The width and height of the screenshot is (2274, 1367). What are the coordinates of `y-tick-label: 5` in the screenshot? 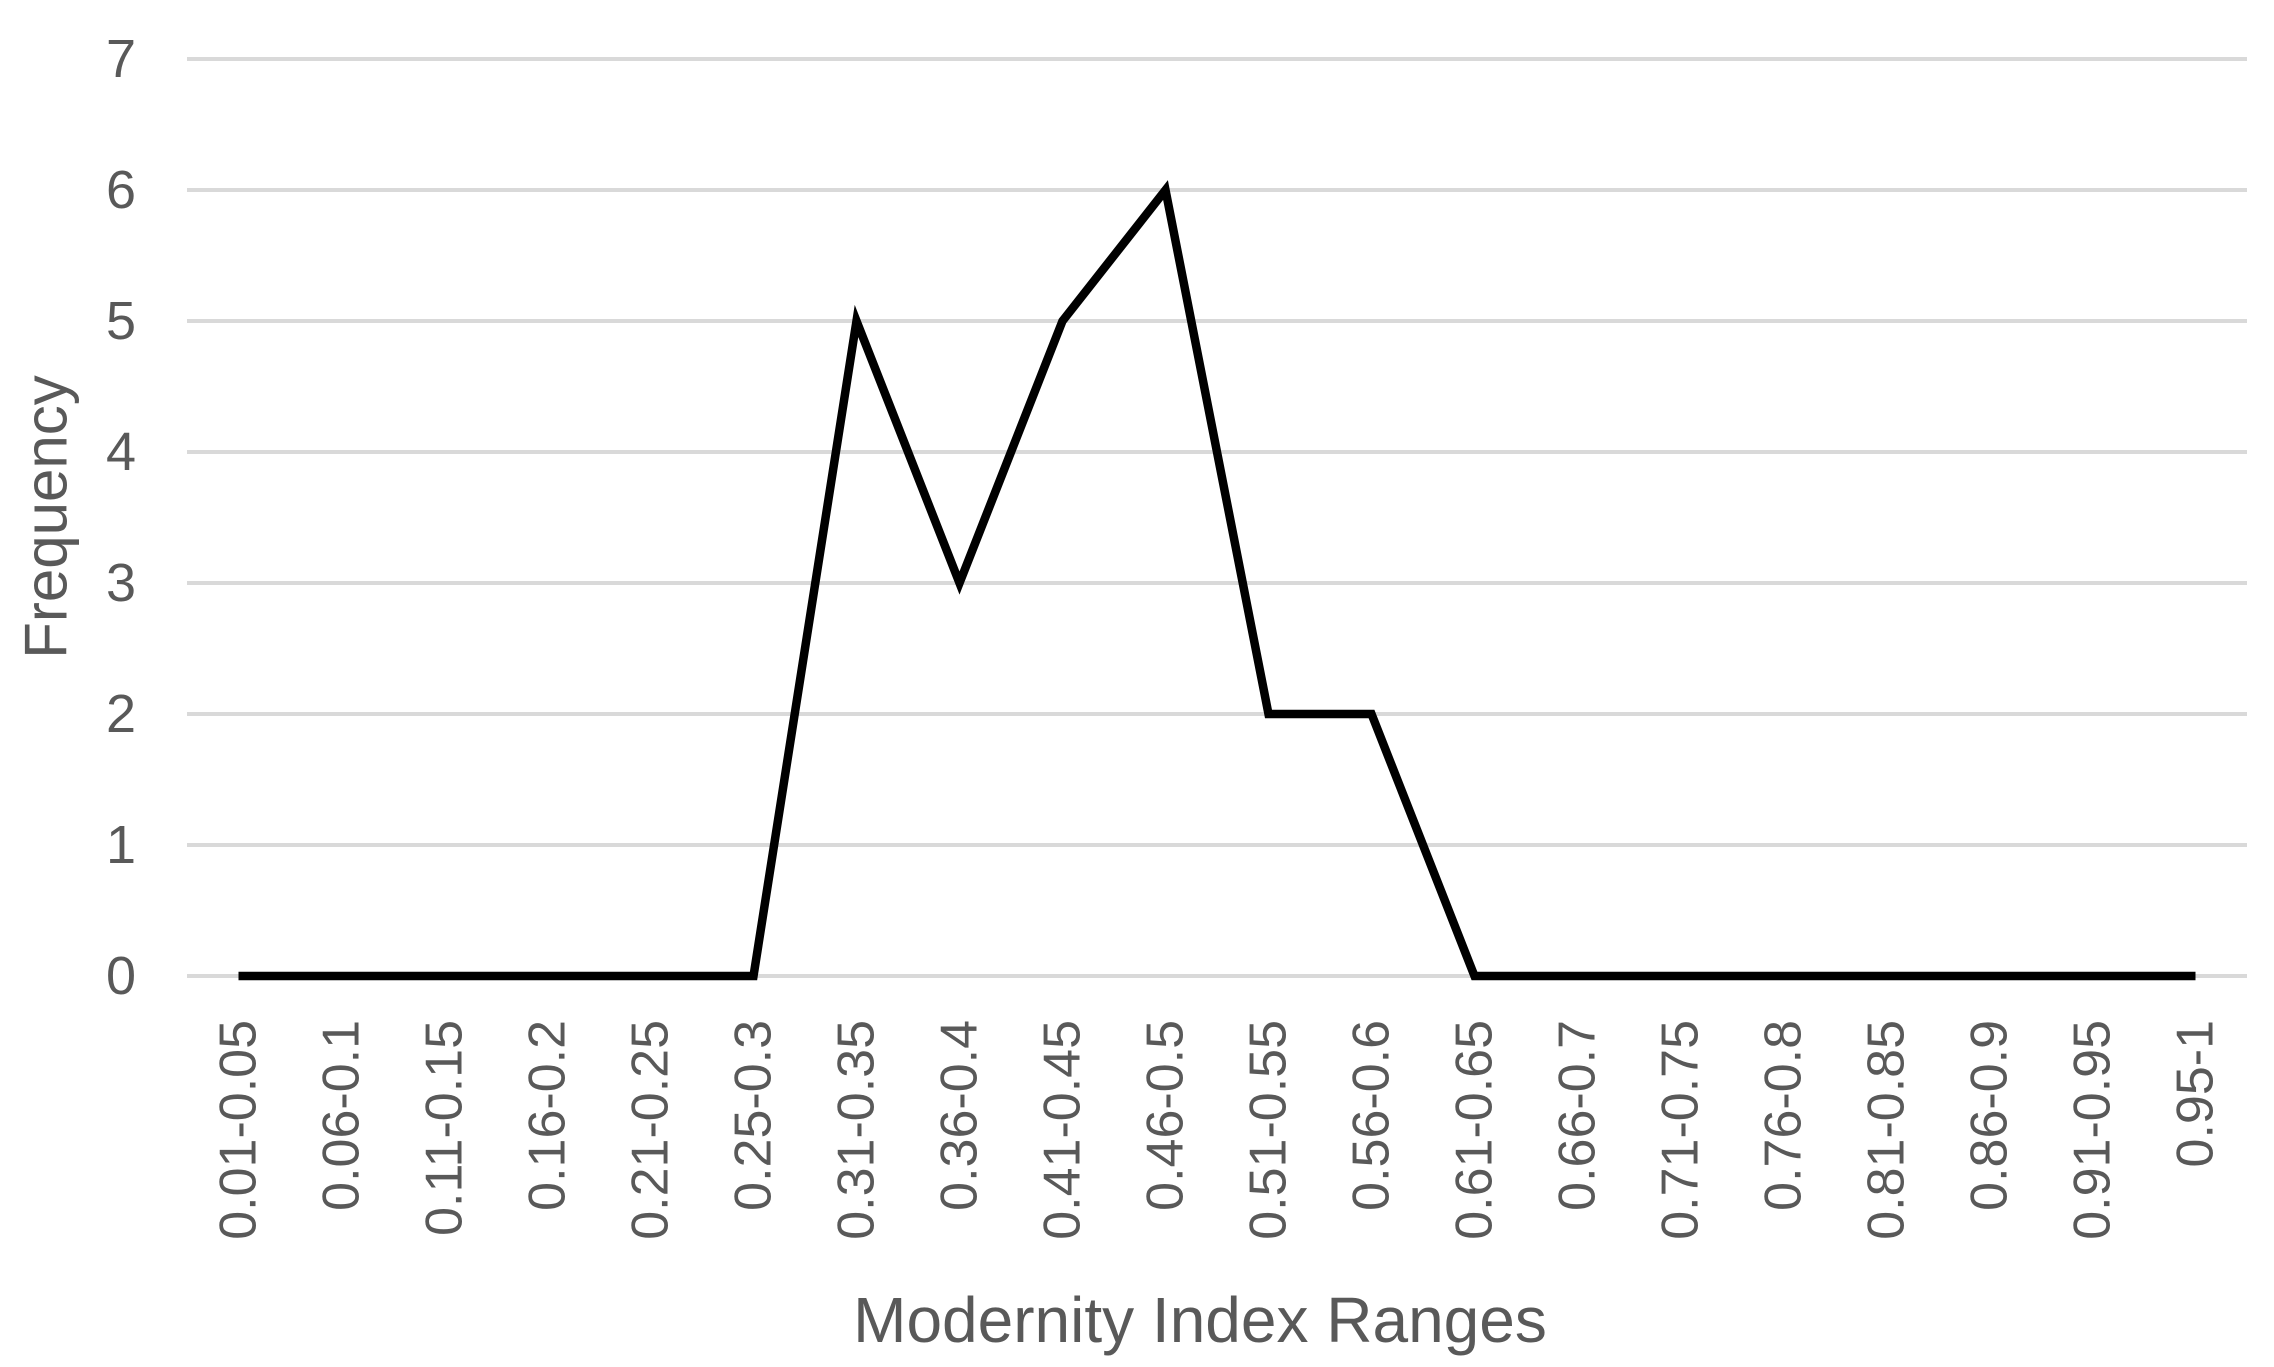 It's located at (121, 321).